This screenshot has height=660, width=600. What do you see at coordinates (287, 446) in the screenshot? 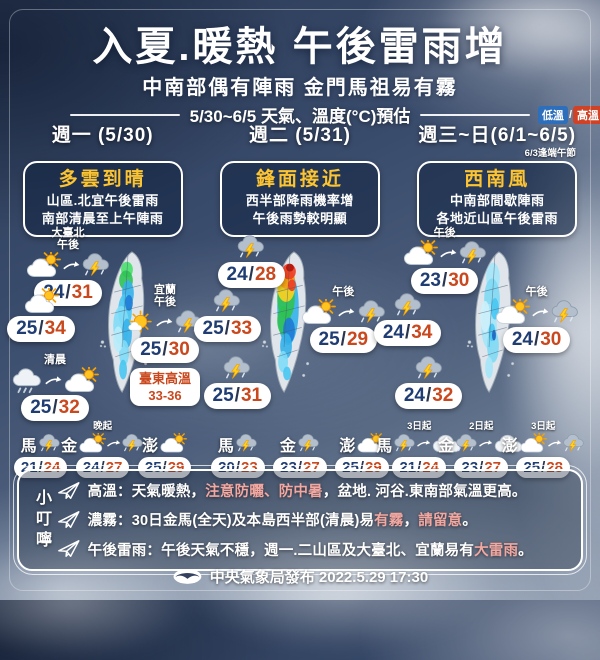
I see `island-name: 金` at bounding box center [287, 446].